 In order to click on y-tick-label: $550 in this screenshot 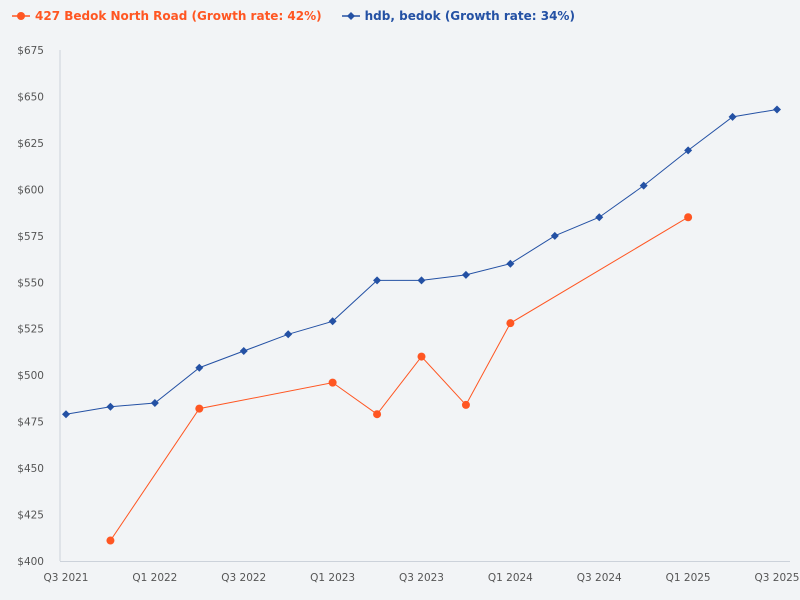, I will do `click(30, 283)`.